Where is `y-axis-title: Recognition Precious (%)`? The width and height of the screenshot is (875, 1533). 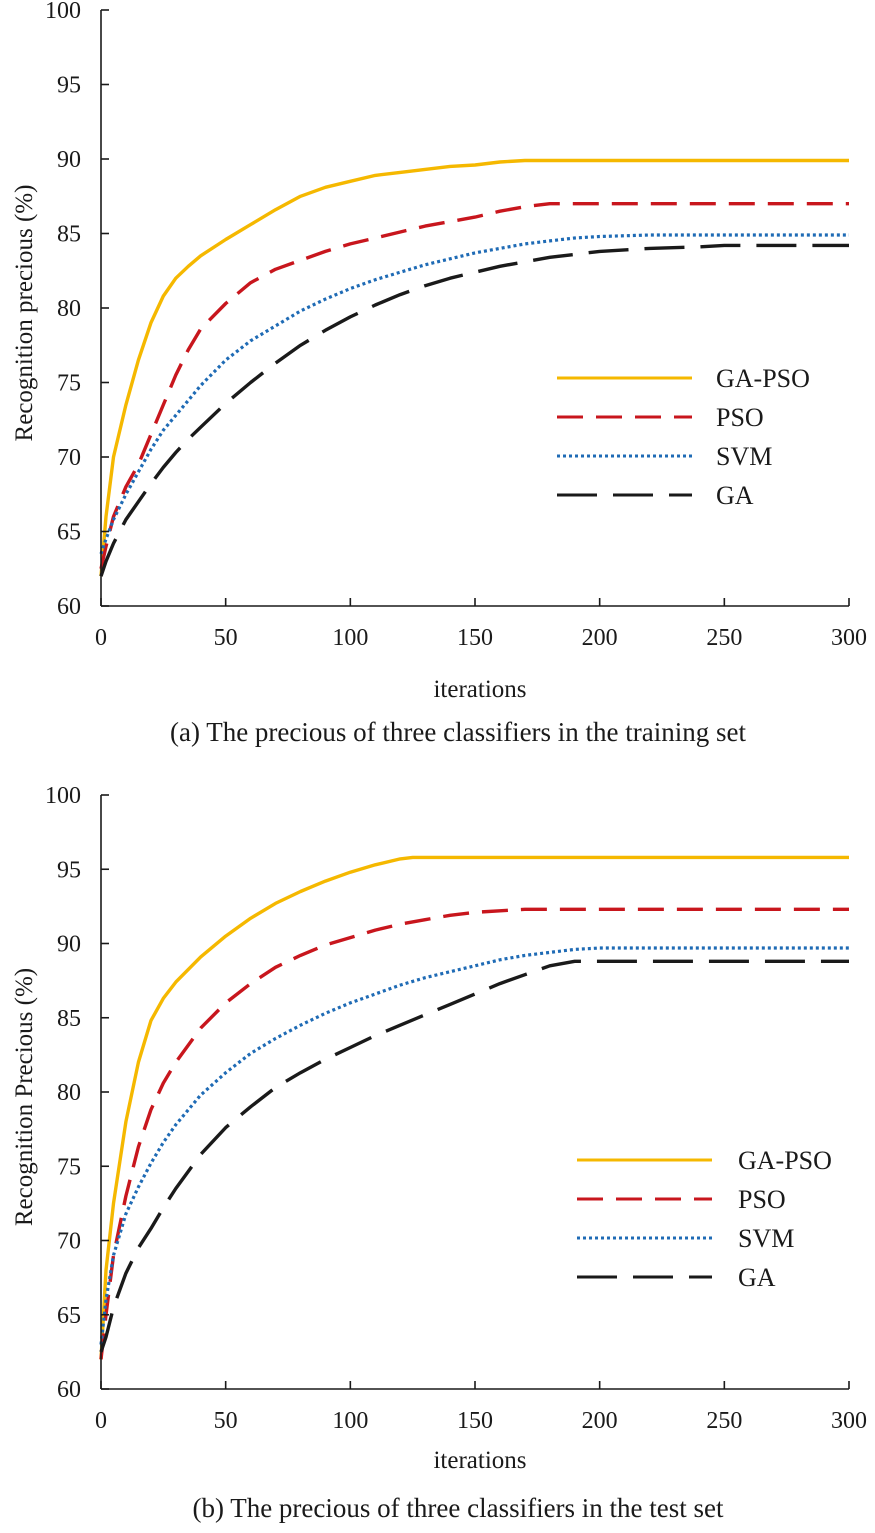 y-axis-title: Recognition Precious (%) is located at coordinates (24, 1097).